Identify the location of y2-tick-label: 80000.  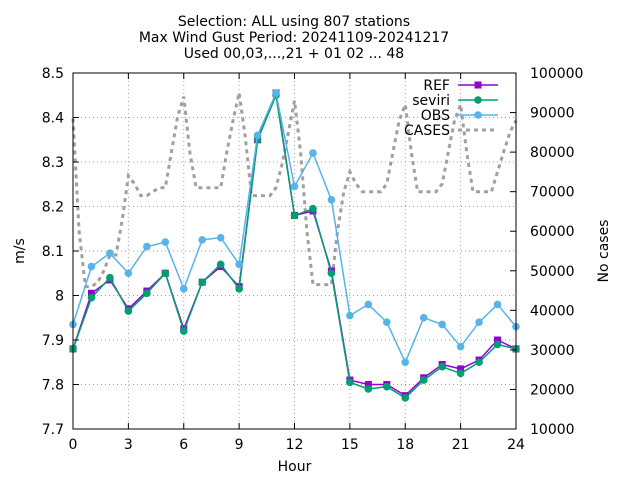
(552, 153).